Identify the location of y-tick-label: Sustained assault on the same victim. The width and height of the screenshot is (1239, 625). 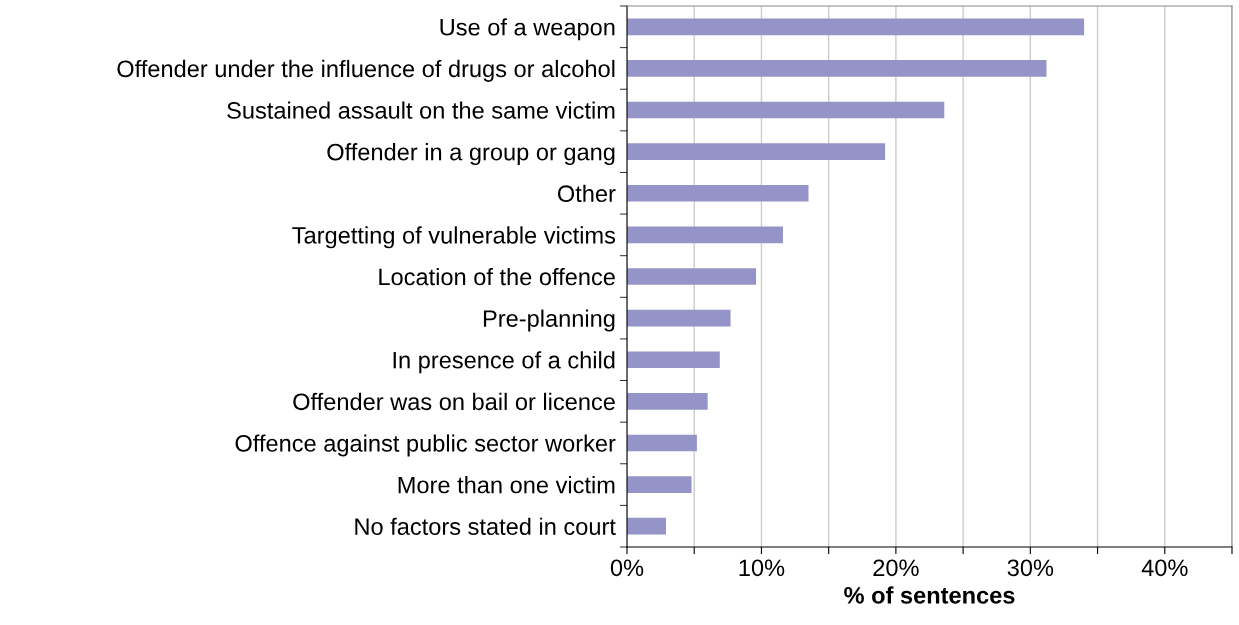
(421, 110).